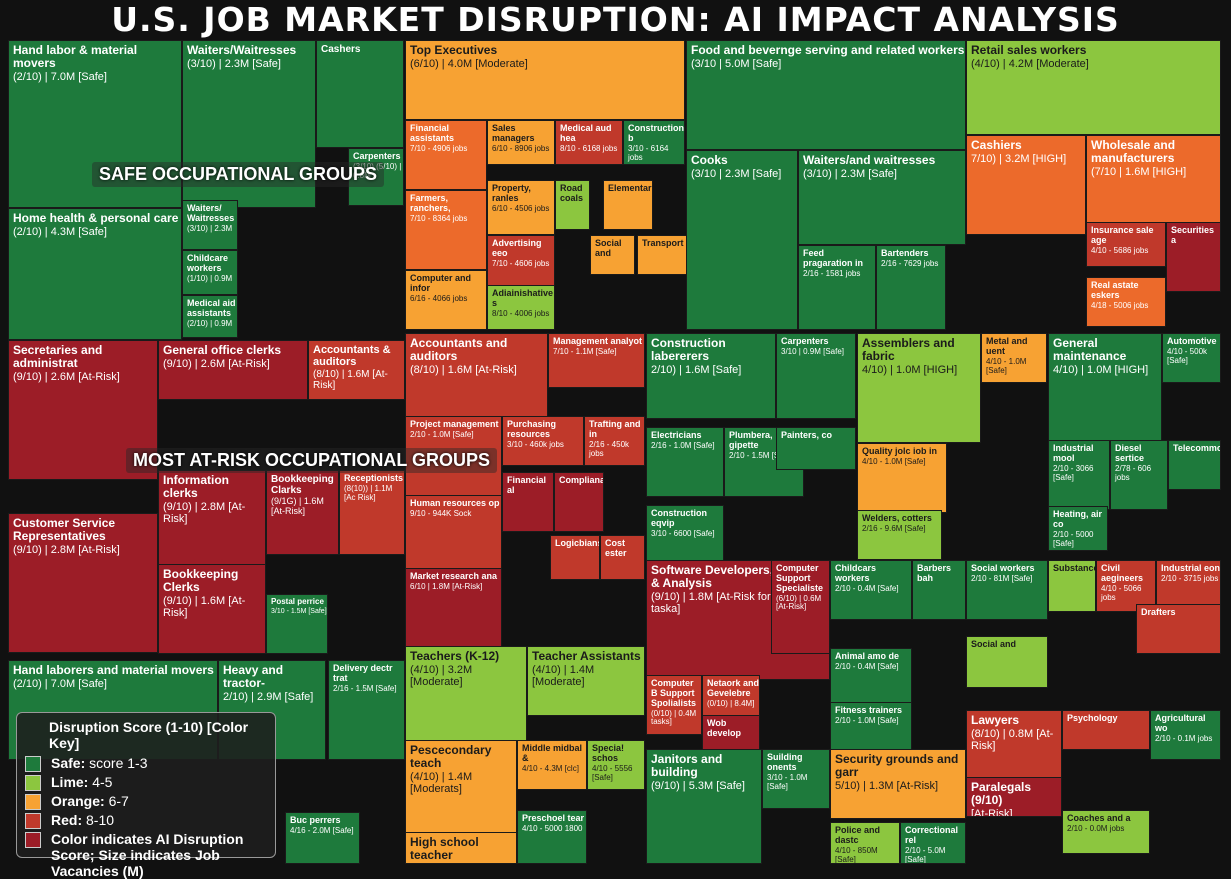 The image size is (1231, 879). Describe the element at coordinates (75, 57) in the screenshot. I see `cell-label: Hand labor & material movers` at that location.